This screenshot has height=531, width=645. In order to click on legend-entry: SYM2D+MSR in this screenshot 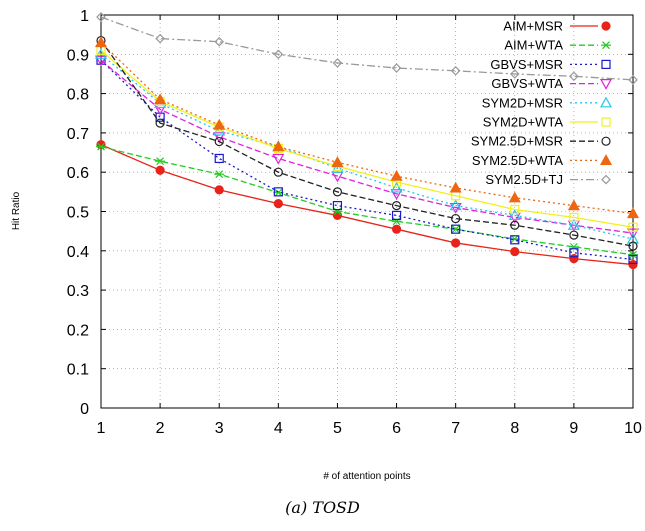, I will do `click(547, 102)`.